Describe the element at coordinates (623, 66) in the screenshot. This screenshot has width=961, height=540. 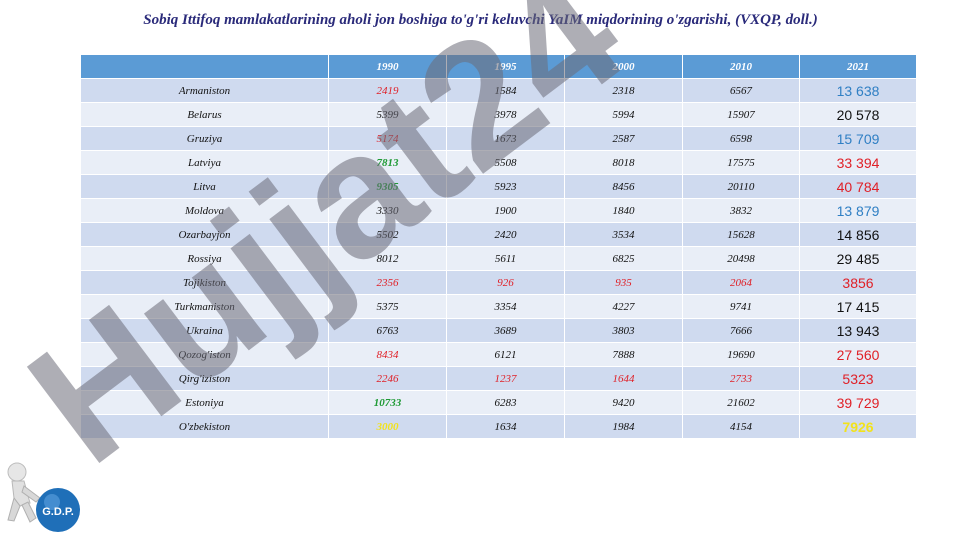
I see `header-2000: 2000` at that location.